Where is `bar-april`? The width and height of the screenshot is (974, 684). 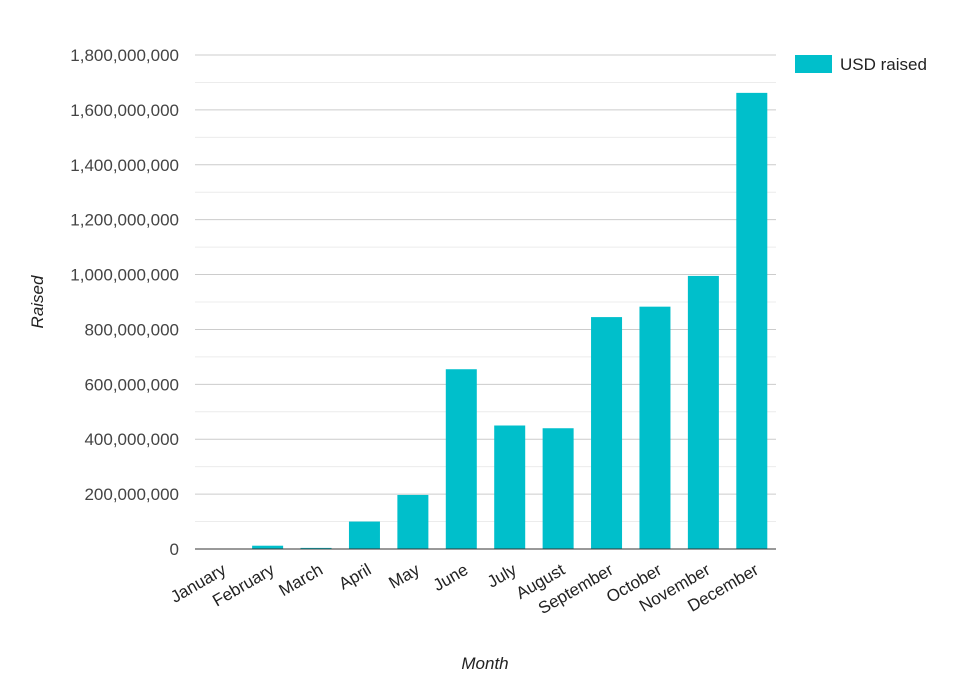 bar-april is located at coordinates (364, 535).